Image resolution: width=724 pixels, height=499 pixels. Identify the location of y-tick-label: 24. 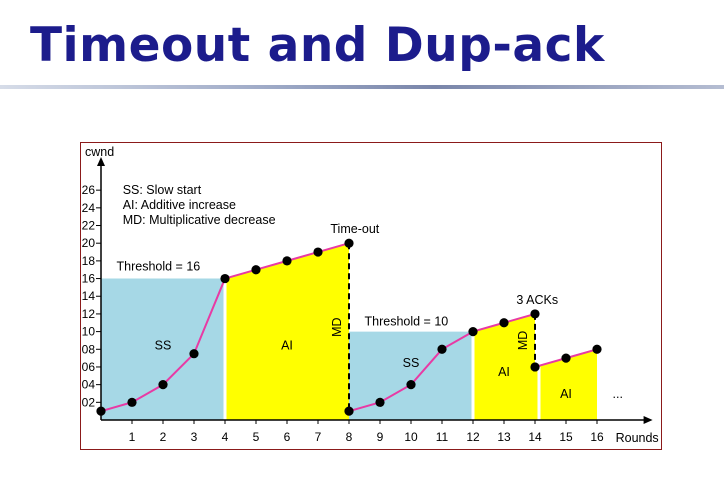
(89, 208).